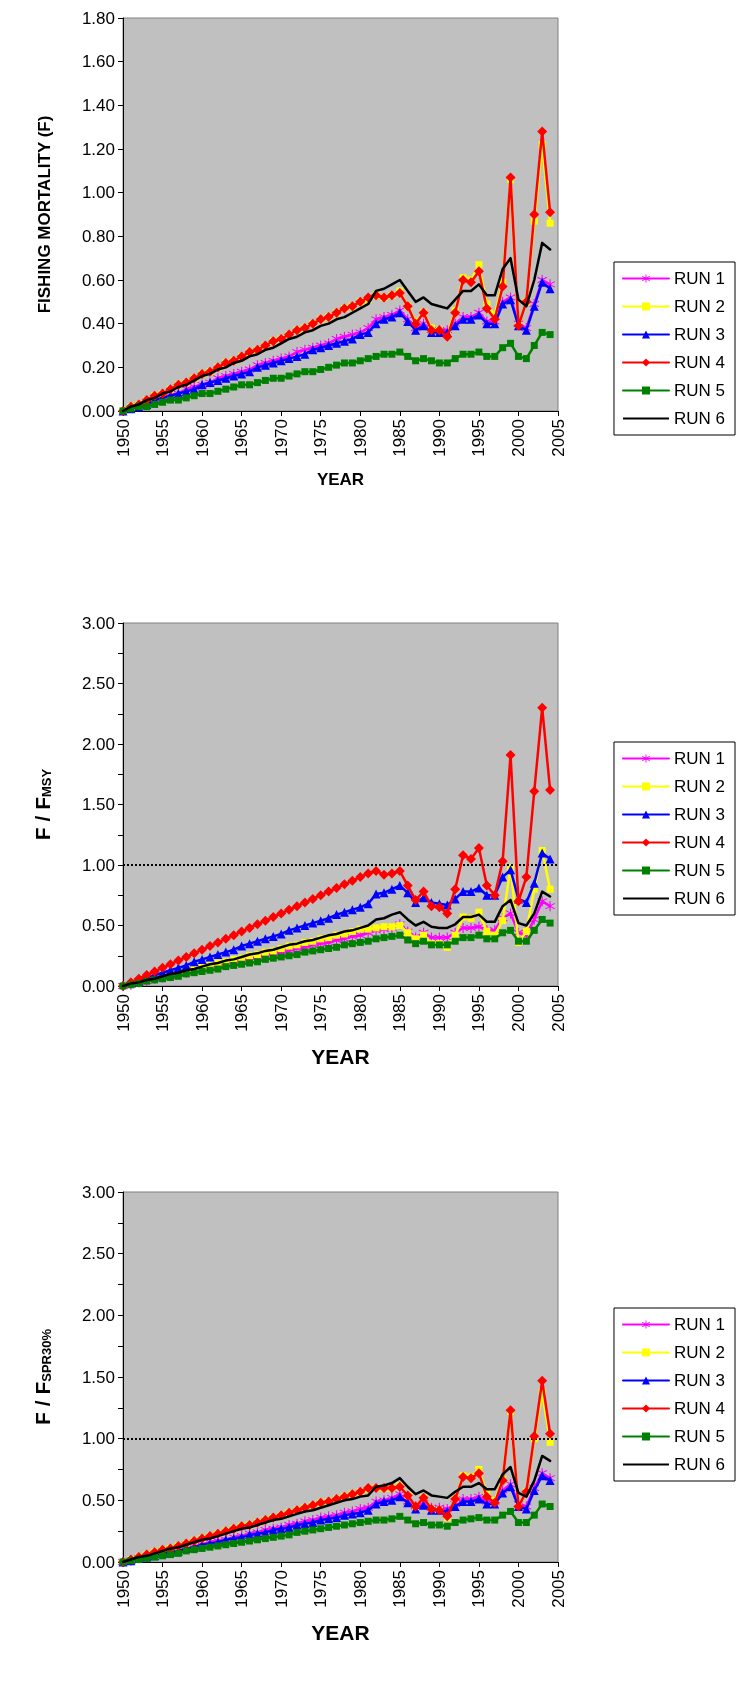 This screenshot has width=743, height=1683. I want to click on y-tick-label: 0.60, so click(98, 280).